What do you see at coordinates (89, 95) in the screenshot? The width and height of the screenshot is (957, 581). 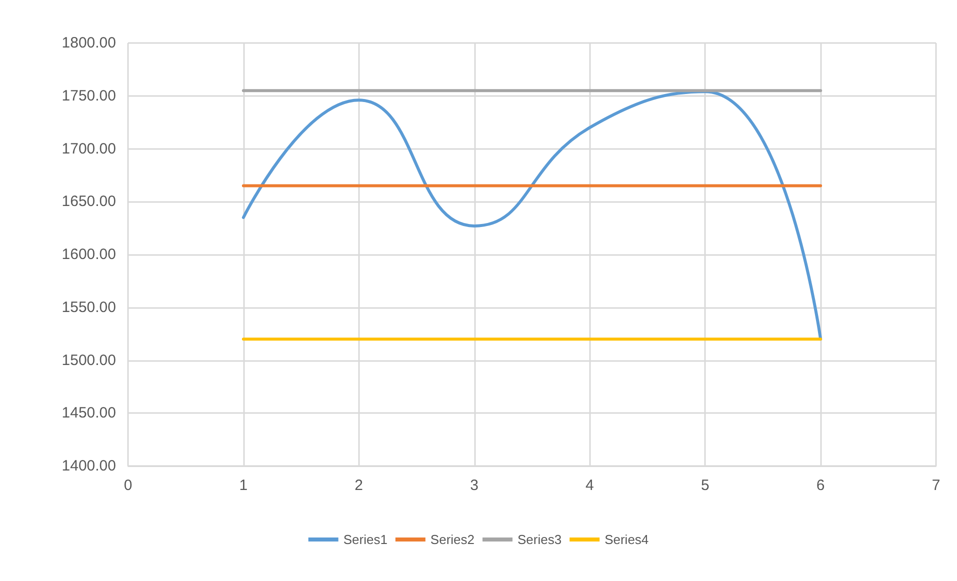 I see `y-tick-label: 1750.00` at bounding box center [89, 95].